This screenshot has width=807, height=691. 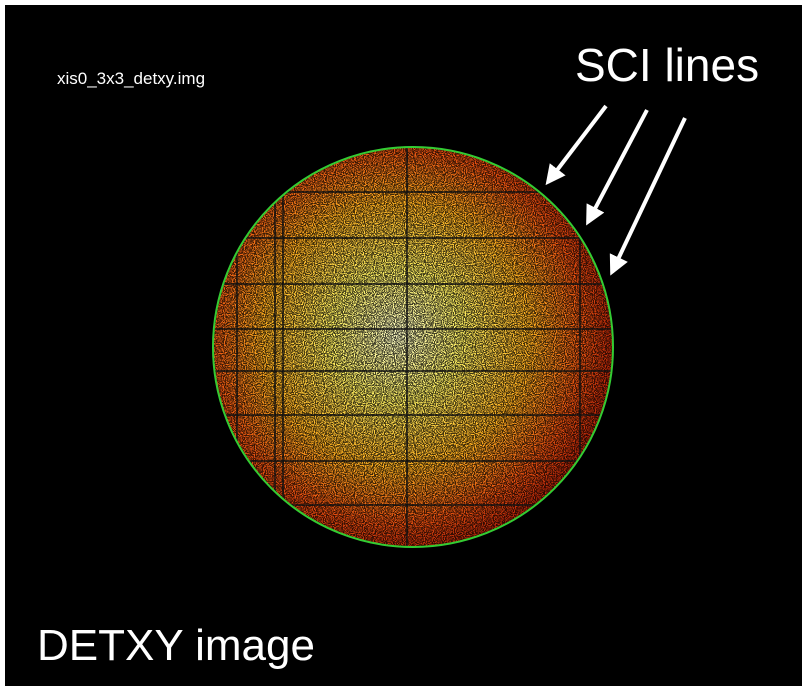 What do you see at coordinates (176, 645) in the screenshot?
I see `caption: DETXY image` at bounding box center [176, 645].